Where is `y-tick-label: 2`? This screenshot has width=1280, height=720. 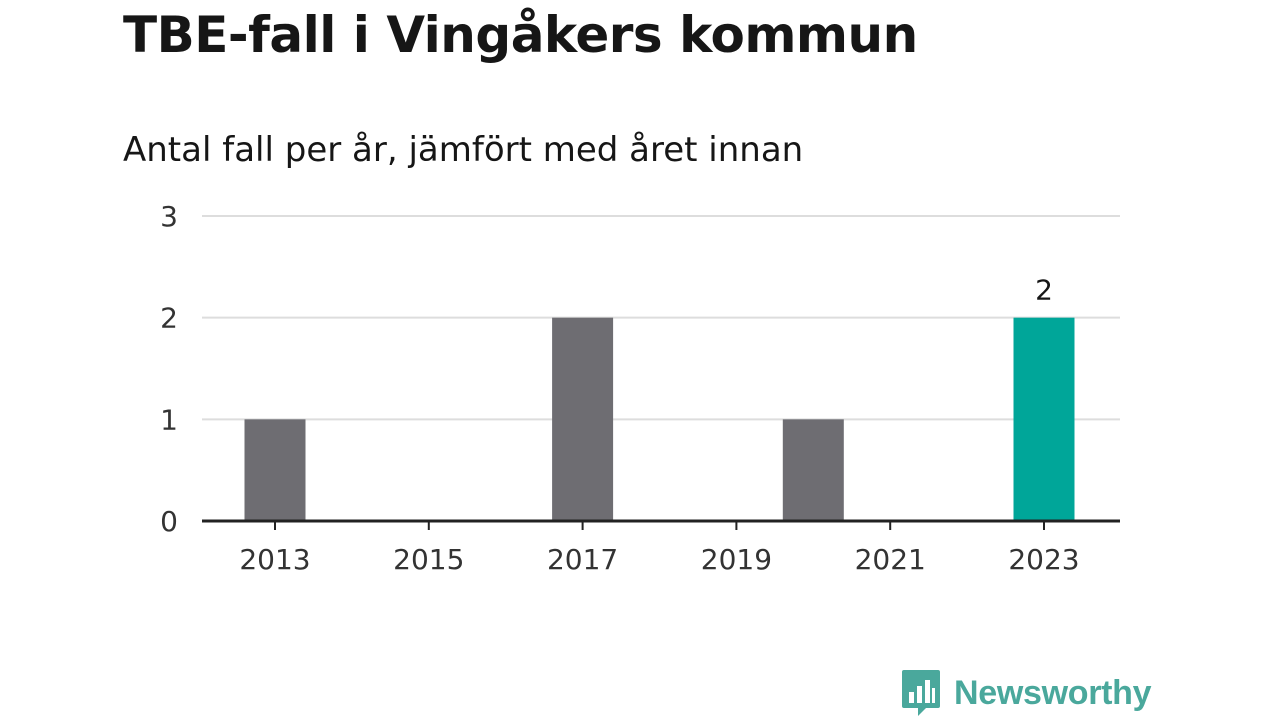 y-tick-label: 2 is located at coordinates (169, 318).